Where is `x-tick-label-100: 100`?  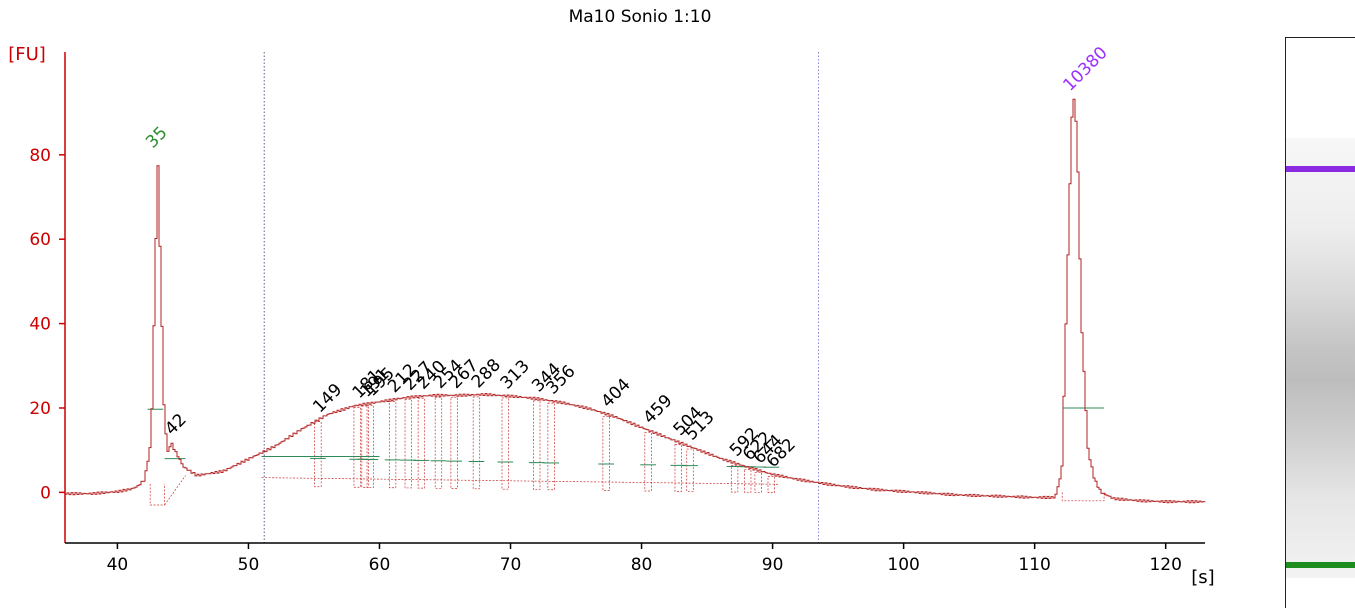 x-tick-label-100: 100 is located at coordinates (903, 565).